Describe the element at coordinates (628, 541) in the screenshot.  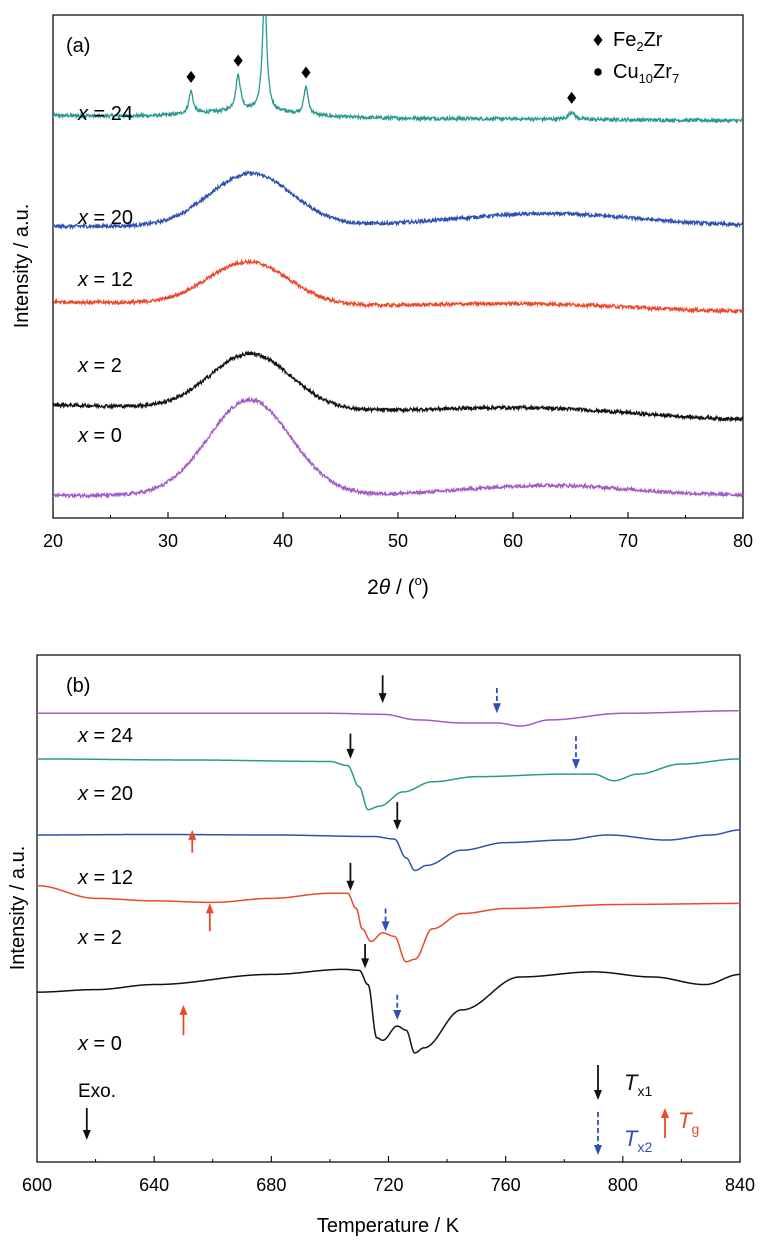
I see `panel-a-tick-label: 70` at that location.